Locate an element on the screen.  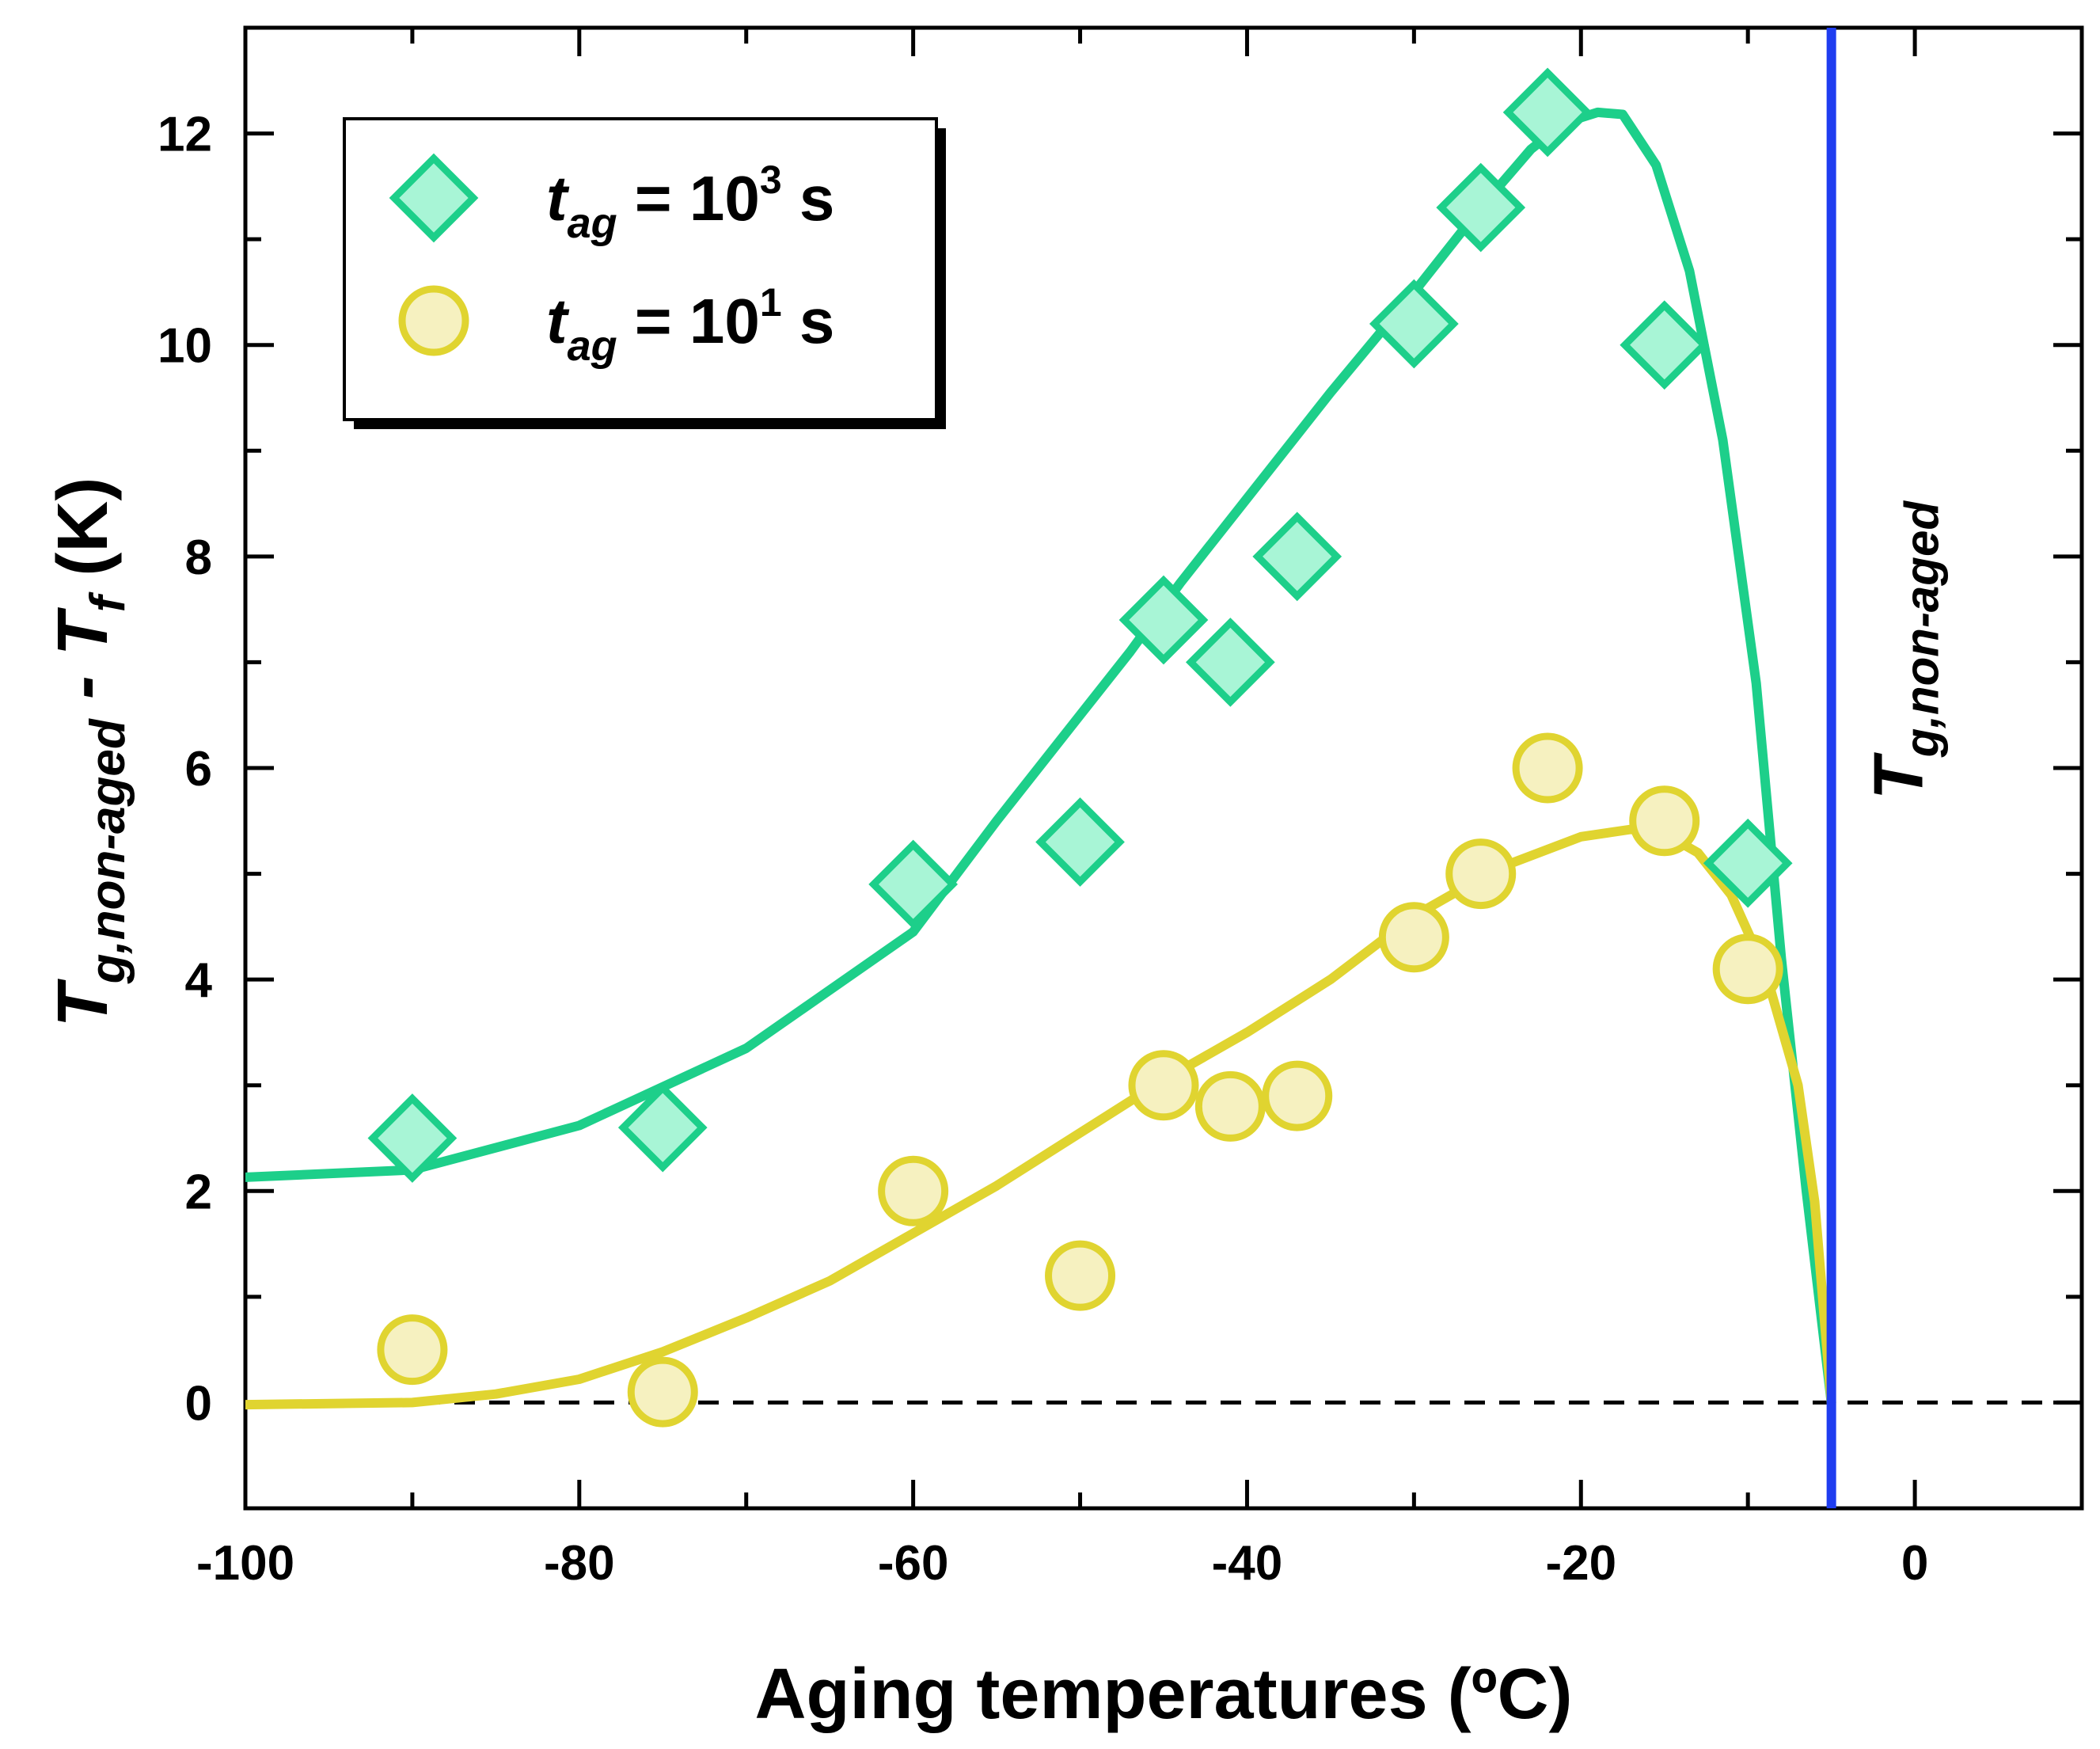
y-tick-label: 10 is located at coordinates (185, 346).